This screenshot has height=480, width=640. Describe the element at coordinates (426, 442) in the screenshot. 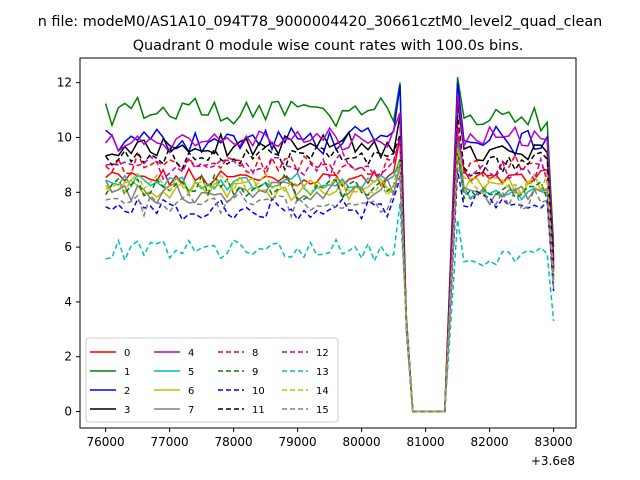

I see `x-tick-label: 81000` at that location.